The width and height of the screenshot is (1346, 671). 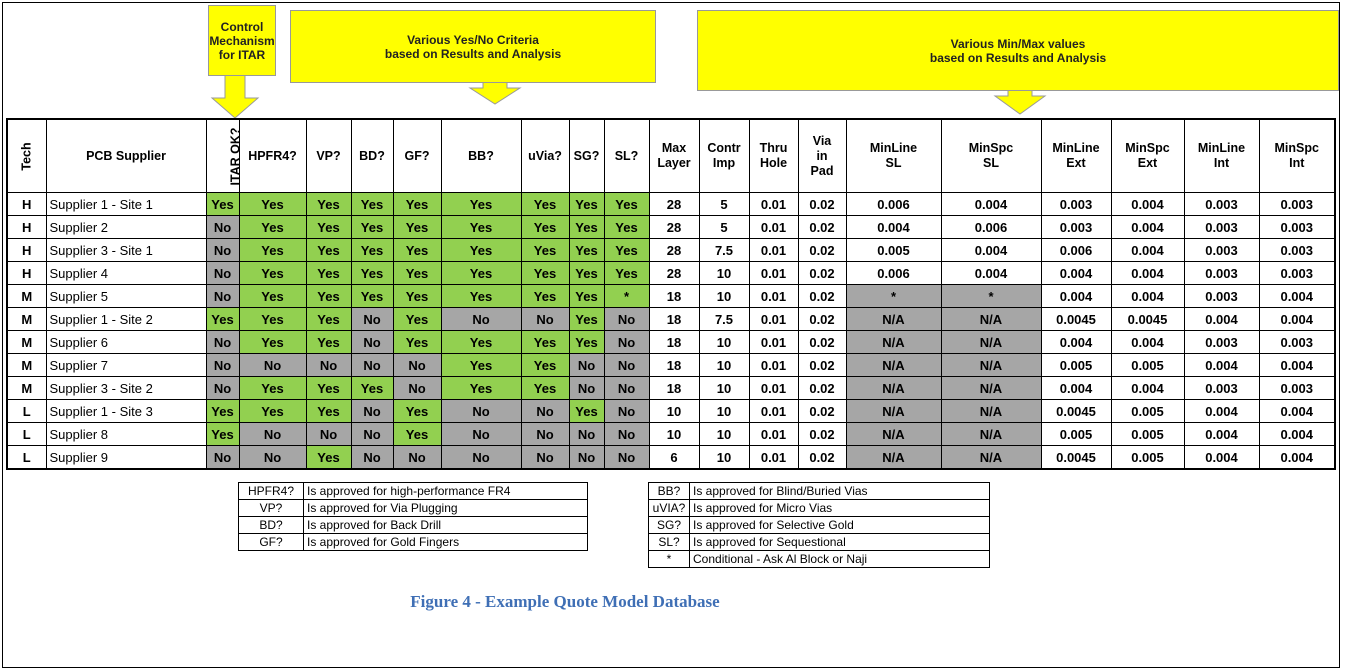 I want to click on header-text: MinSpc Ext, so click(x=1147, y=155).